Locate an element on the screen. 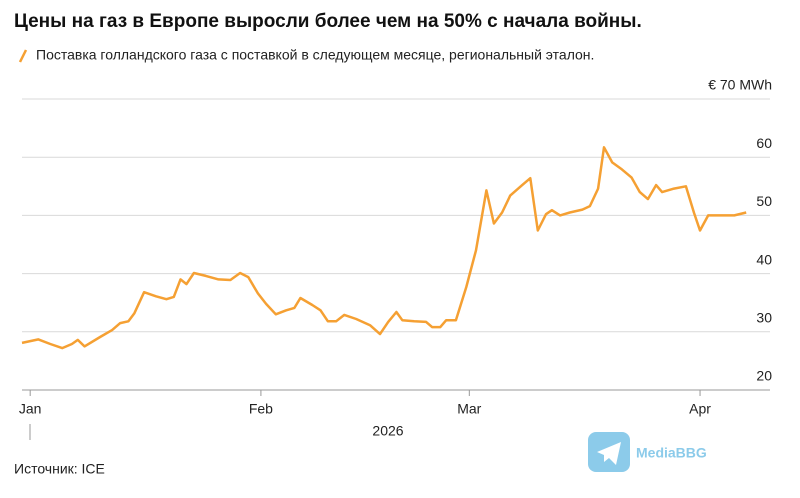  x-tick-label: Apr is located at coordinates (700, 409).